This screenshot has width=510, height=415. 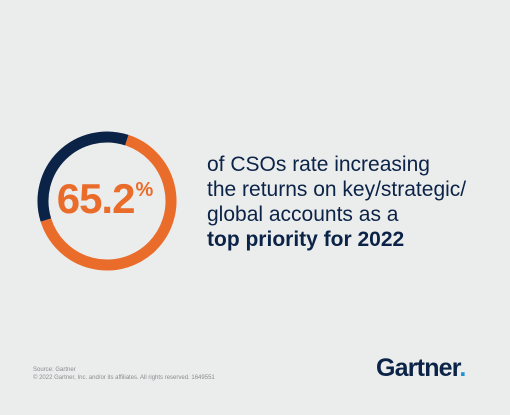 What do you see at coordinates (303, 214) in the screenshot?
I see `statement-line-3: global accounts as a` at bounding box center [303, 214].